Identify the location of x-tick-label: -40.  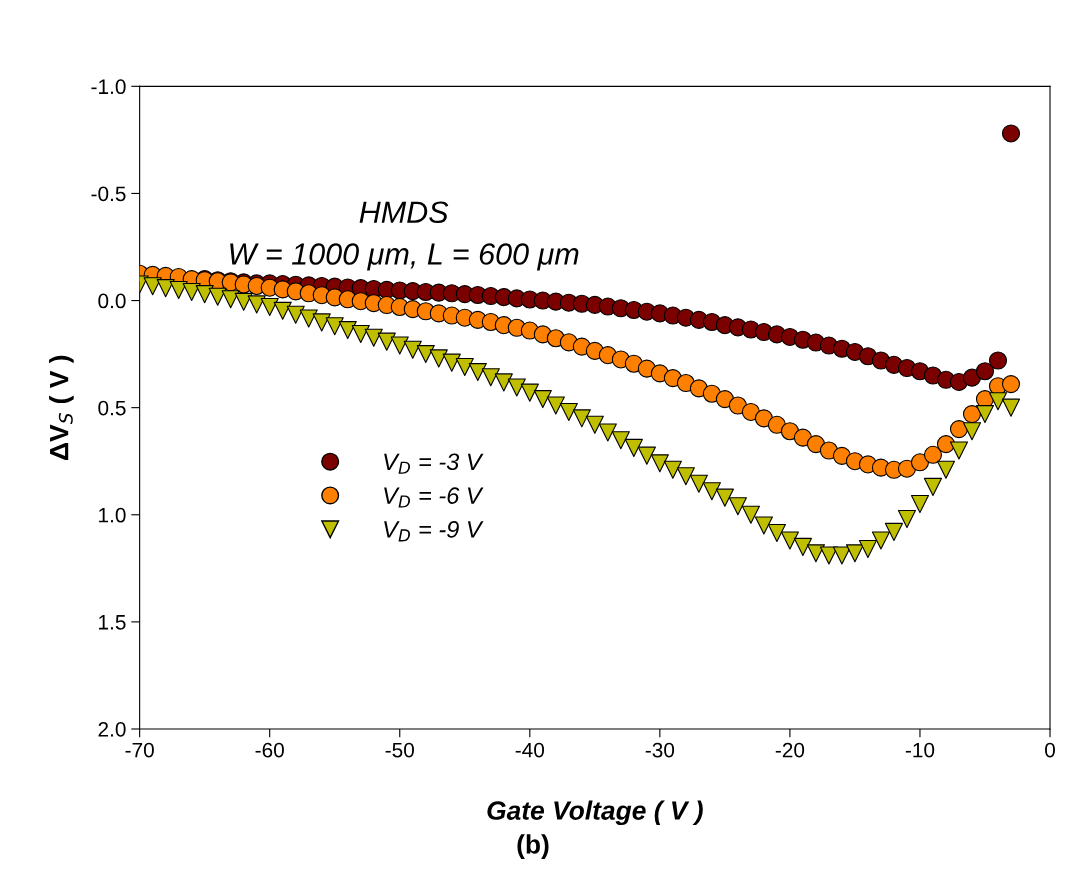
(530, 750).